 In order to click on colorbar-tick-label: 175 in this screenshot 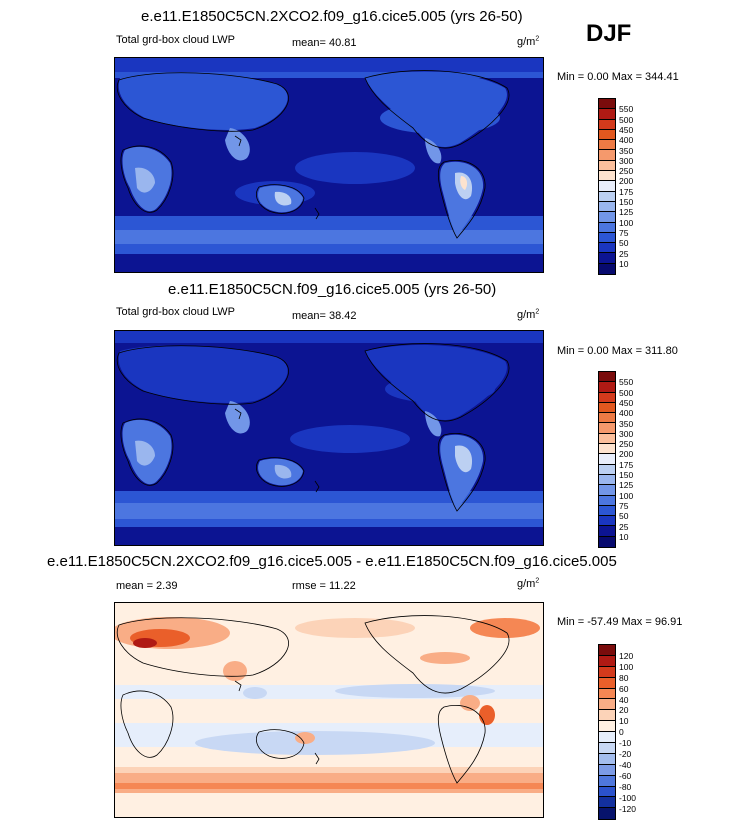, I will do `click(626, 464)`.